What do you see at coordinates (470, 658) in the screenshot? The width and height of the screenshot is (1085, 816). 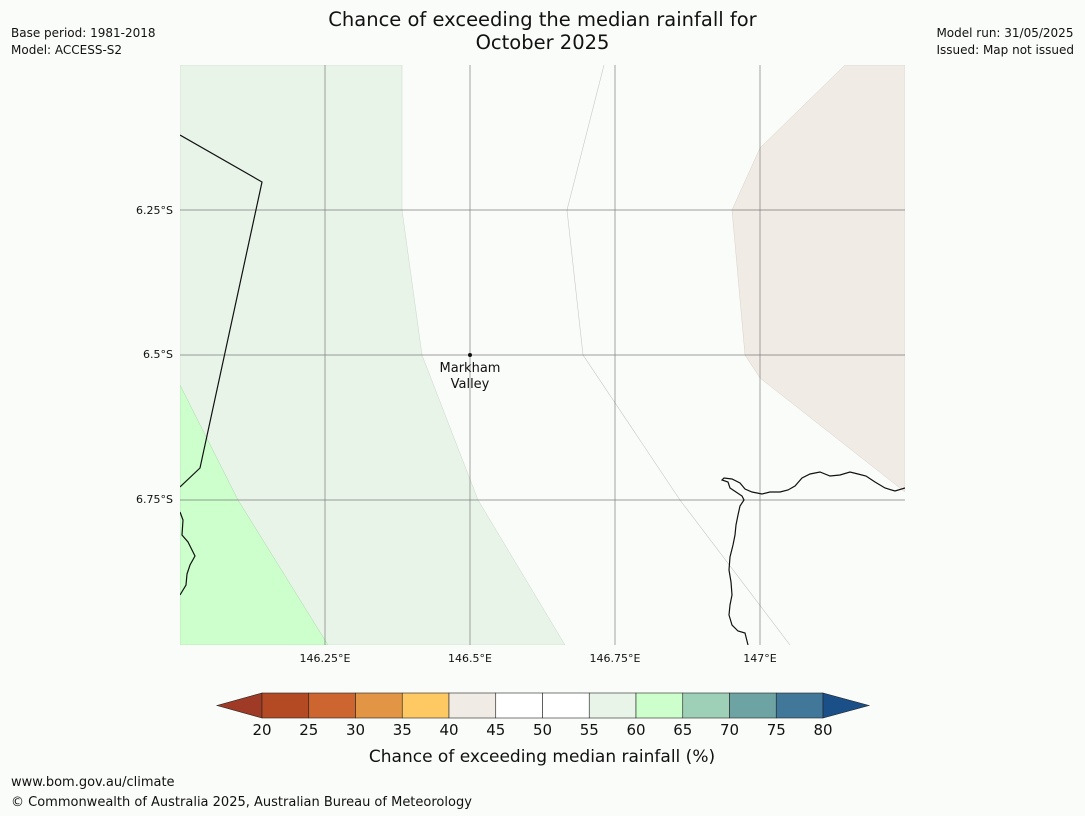 I see `lon-label-146-5: 146.5°E` at bounding box center [470, 658].